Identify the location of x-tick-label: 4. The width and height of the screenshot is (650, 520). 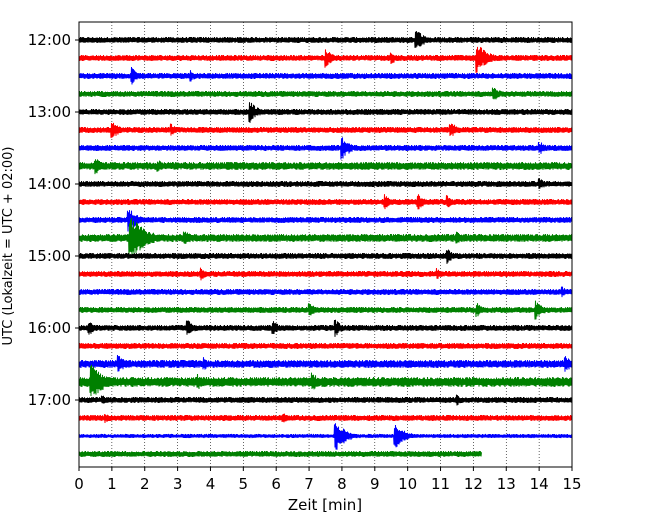
(211, 484).